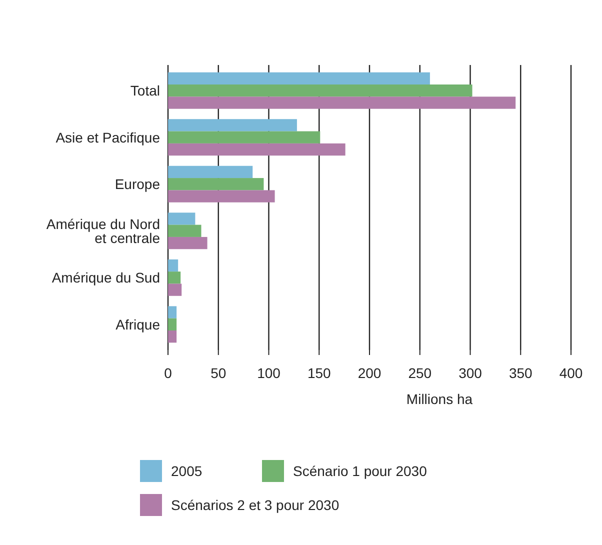 This screenshot has height=545, width=602. What do you see at coordinates (137, 184) in the screenshot?
I see `y-tick-label: Europe` at bounding box center [137, 184].